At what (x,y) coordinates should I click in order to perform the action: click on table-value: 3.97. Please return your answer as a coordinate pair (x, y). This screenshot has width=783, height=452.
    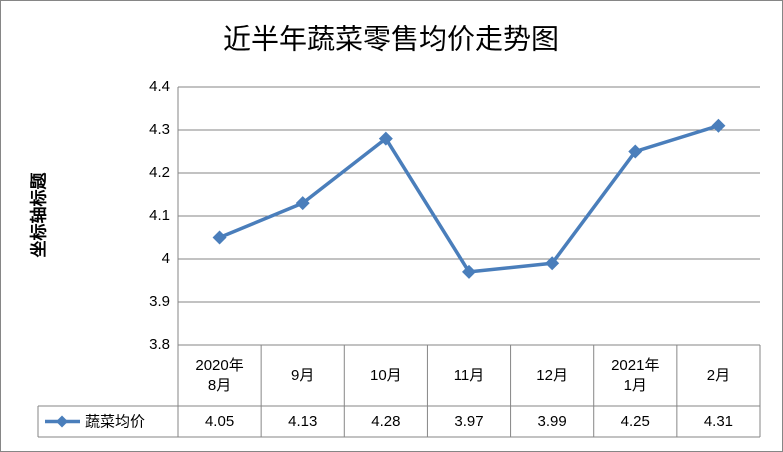
    Looking at the image, I should click on (469, 421).